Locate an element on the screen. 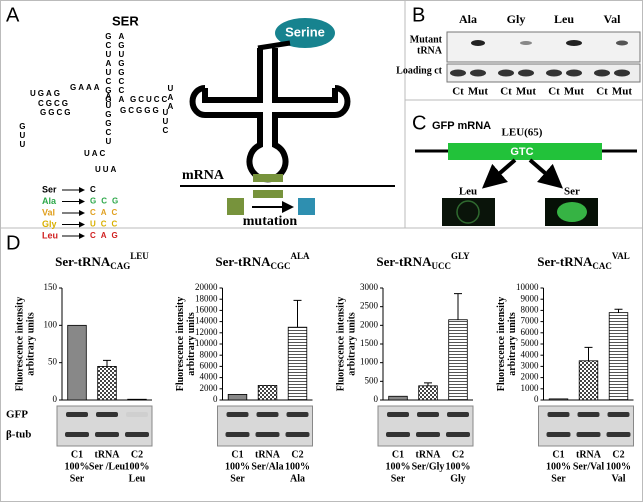 This screenshot has width=643, height=502. panel-label: A is located at coordinates (13, 15).